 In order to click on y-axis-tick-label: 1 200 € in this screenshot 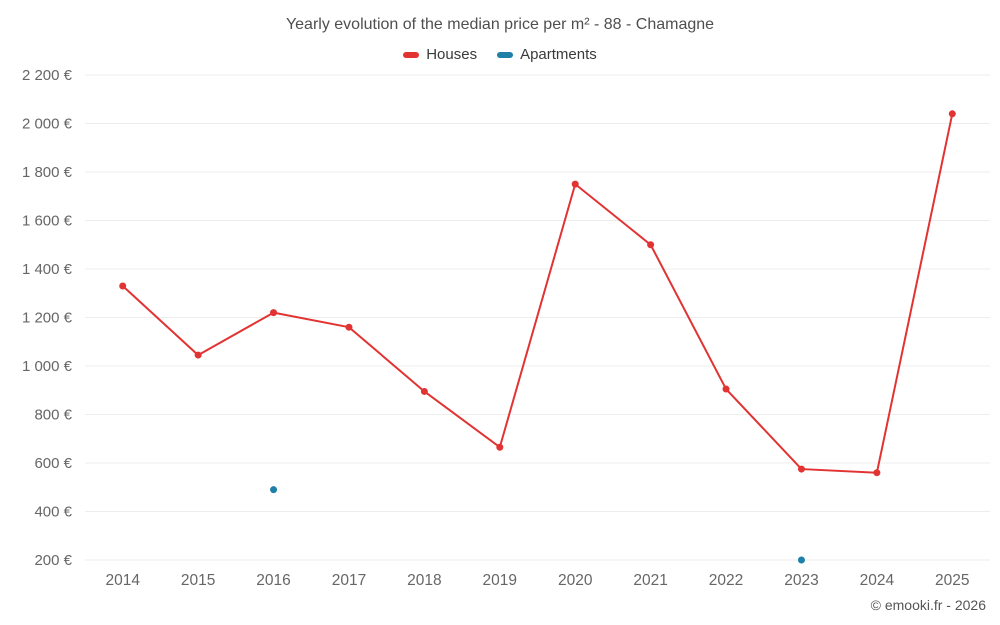, I will do `click(47, 318)`.